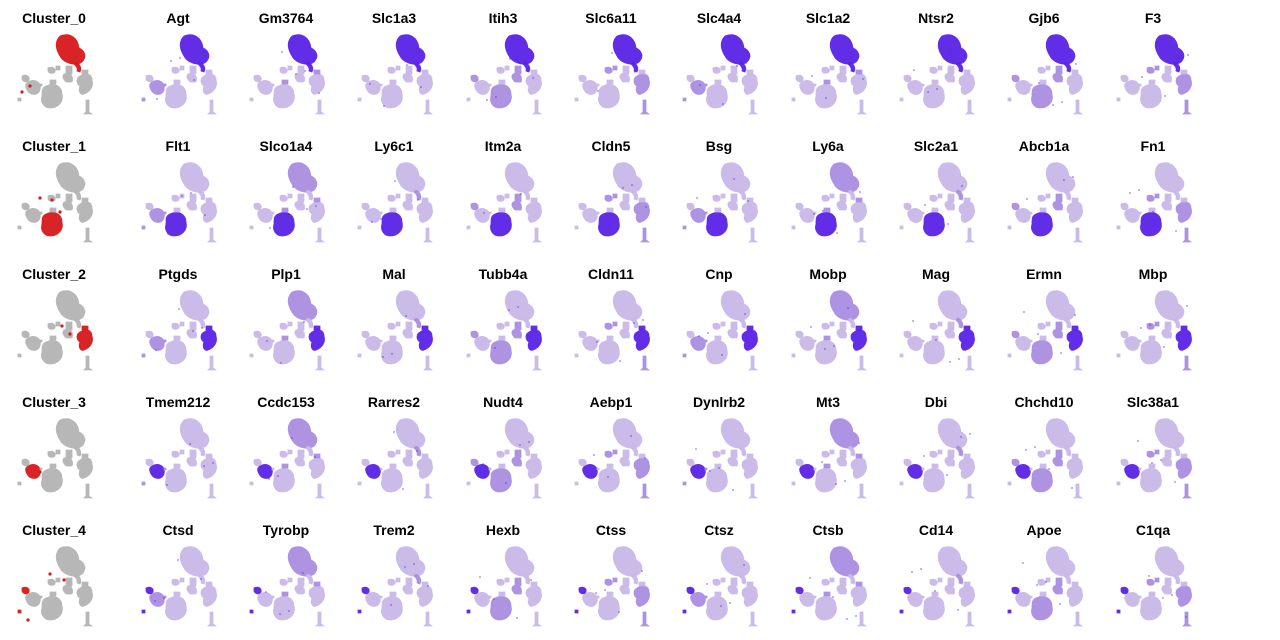 This screenshot has width=1280, height=640. Describe the element at coordinates (828, 320) in the screenshot. I see `gene-panel: Mobp` at that location.